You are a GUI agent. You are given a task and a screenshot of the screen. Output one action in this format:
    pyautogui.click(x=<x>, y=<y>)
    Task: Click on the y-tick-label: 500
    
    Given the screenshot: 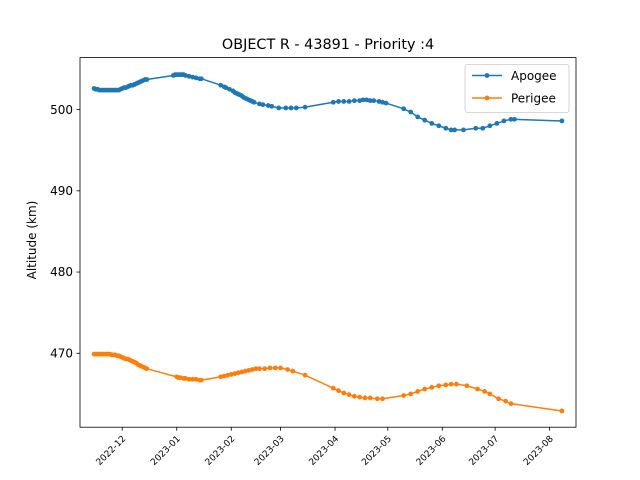 What is the action you would take?
    pyautogui.click(x=61, y=110)
    